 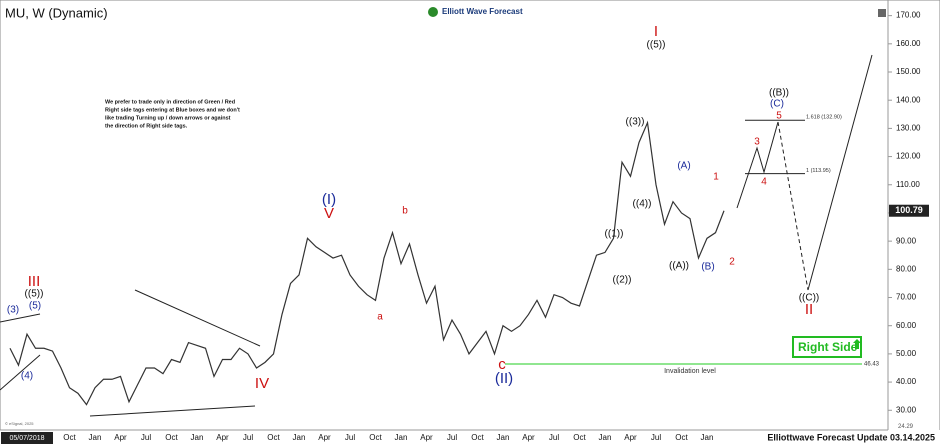 What do you see at coordinates (679, 266) in the screenshot?
I see `wave-label: ((A))` at bounding box center [679, 266].